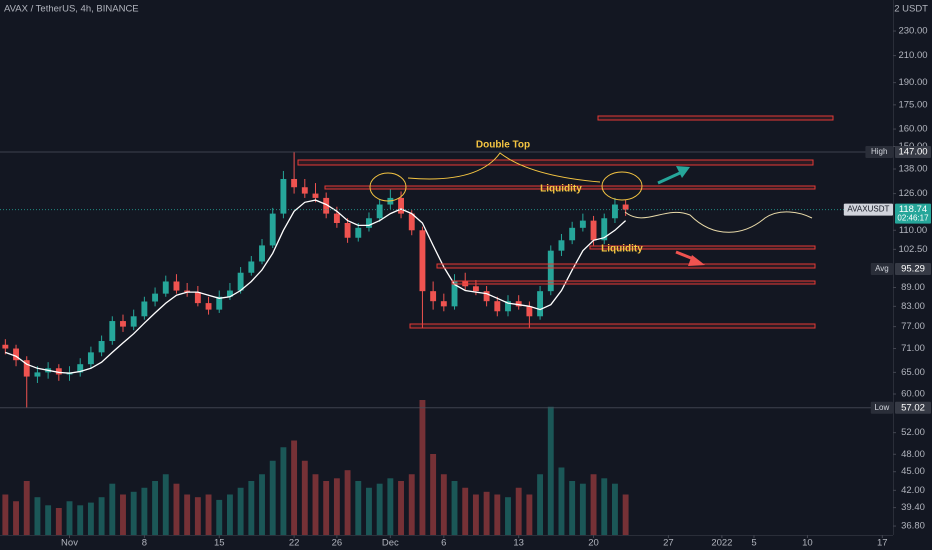 The image size is (932, 550). What do you see at coordinates (912, 104) in the screenshot?
I see `y-tick-label: 175.00` at bounding box center [912, 104].